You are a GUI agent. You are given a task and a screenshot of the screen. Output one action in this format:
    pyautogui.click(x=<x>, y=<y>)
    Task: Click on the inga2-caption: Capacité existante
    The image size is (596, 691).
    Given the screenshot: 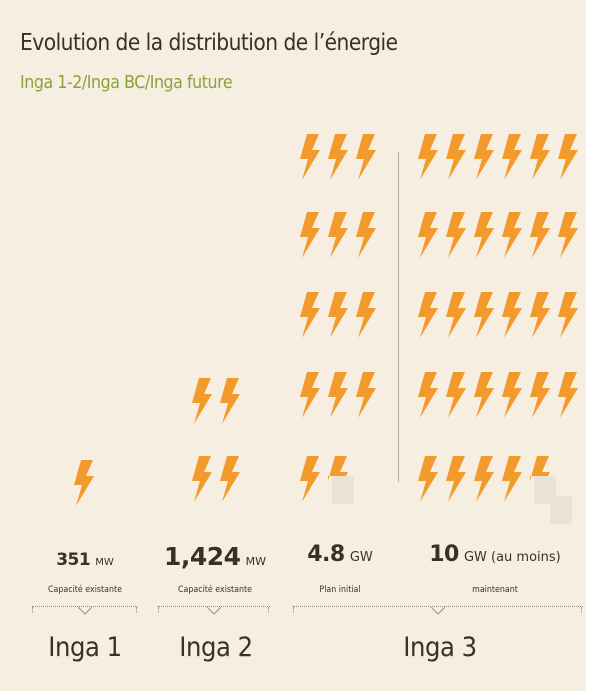 What is the action you would take?
    pyautogui.click(x=215, y=590)
    